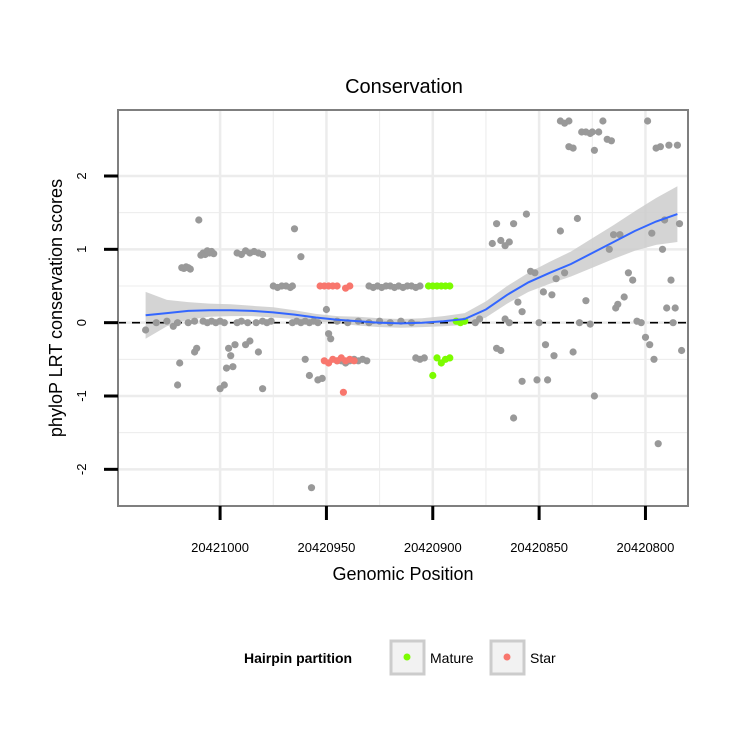 Image resolution: width=750 pixels, height=750 pixels. What do you see at coordinates (433, 547) in the screenshot?
I see `x-tick-label: 20420900` at bounding box center [433, 547].